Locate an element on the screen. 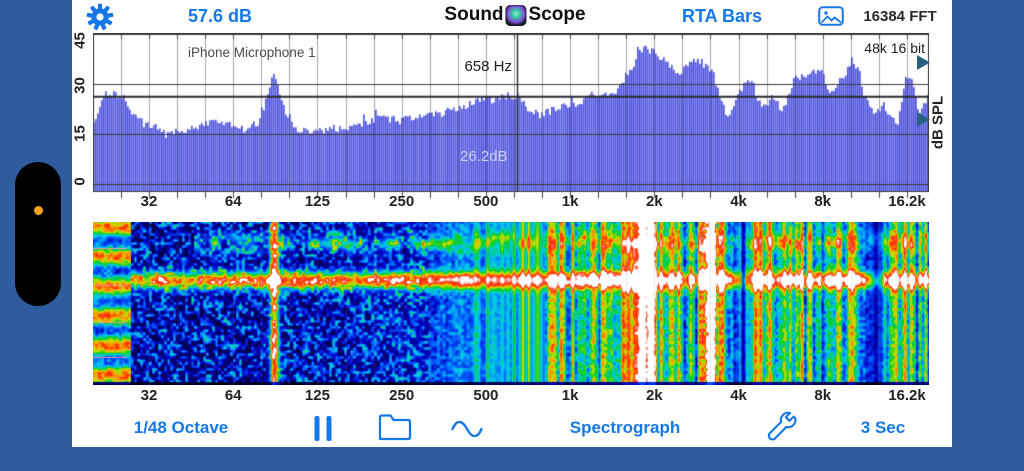 The width and height of the screenshot is (1024, 471). signal-generator-button is located at coordinates (467, 431).